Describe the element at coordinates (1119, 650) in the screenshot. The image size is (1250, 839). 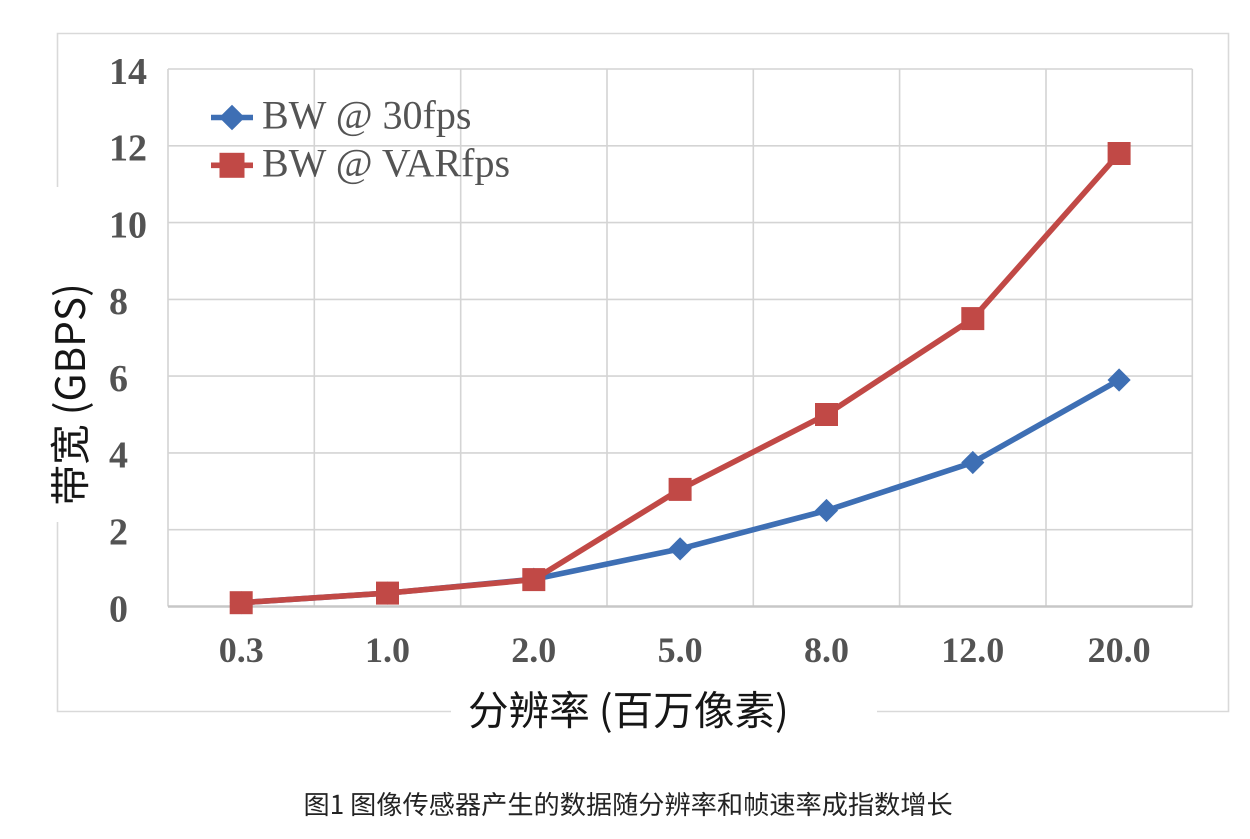
I see `svg-text: 20.0` at that location.